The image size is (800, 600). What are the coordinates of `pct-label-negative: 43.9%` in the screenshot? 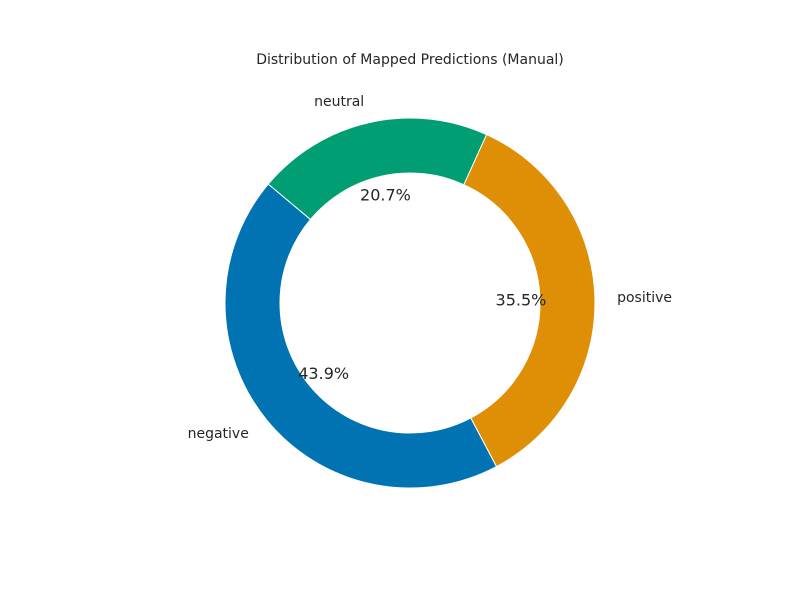 It's located at (323, 373).